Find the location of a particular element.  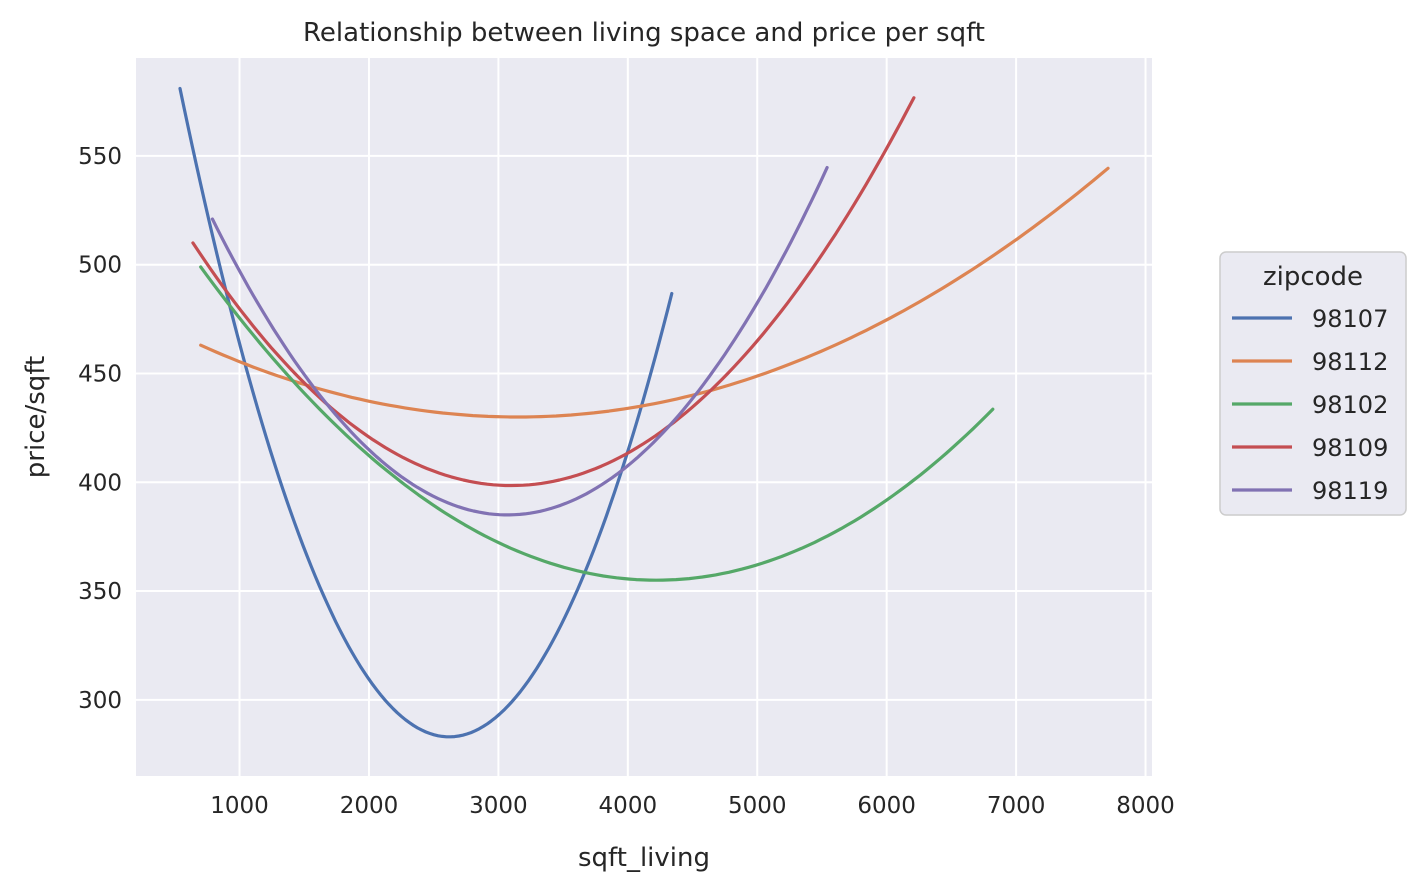

y-tick-label: 500 is located at coordinates (100, 266).